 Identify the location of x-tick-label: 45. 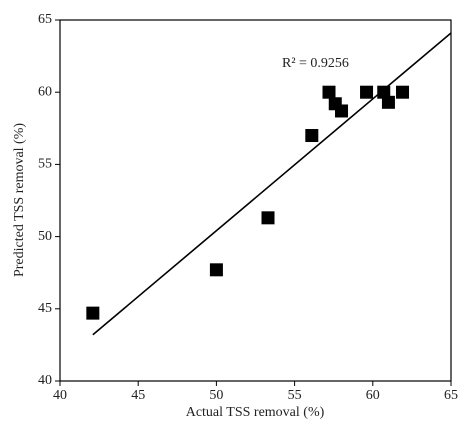
(138, 395).